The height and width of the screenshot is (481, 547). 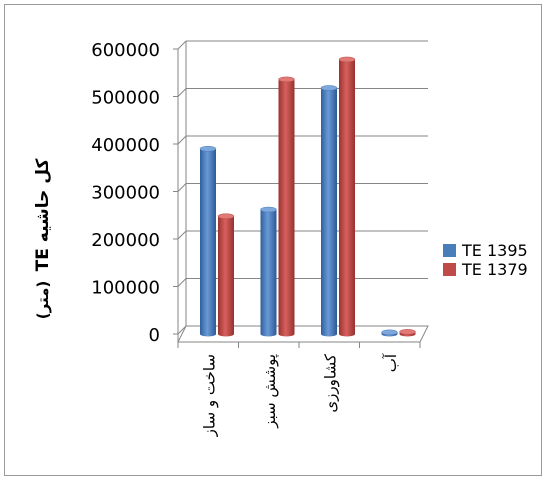 What do you see at coordinates (303, 334) in the screenshot?
I see `floor` at bounding box center [303, 334].